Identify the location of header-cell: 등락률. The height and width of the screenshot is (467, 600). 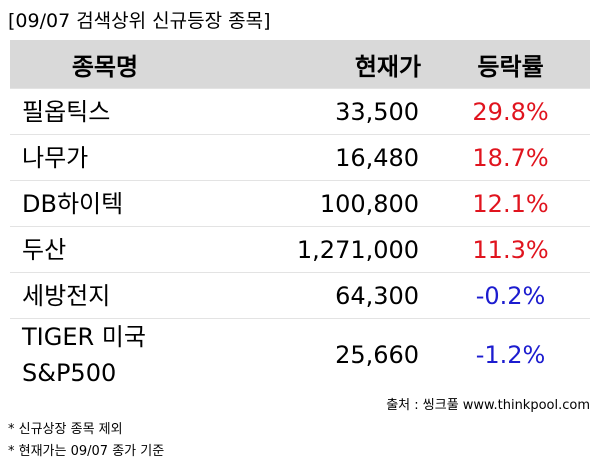
(510, 64).